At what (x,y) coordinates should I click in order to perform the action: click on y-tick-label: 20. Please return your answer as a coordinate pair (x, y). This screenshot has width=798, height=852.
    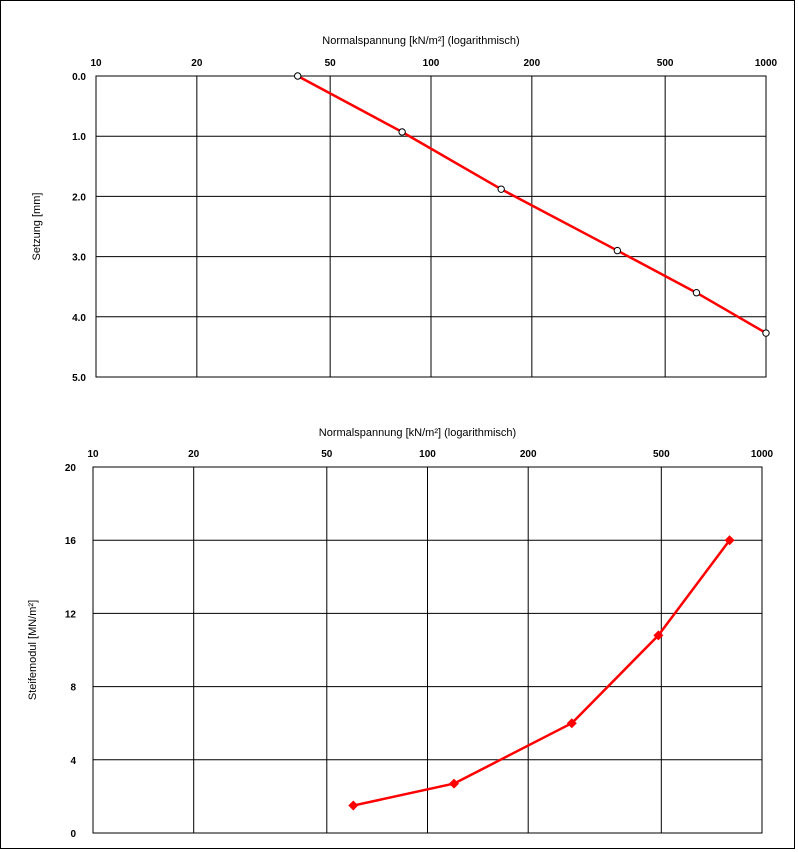
    Looking at the image, I should click on (71, 468).